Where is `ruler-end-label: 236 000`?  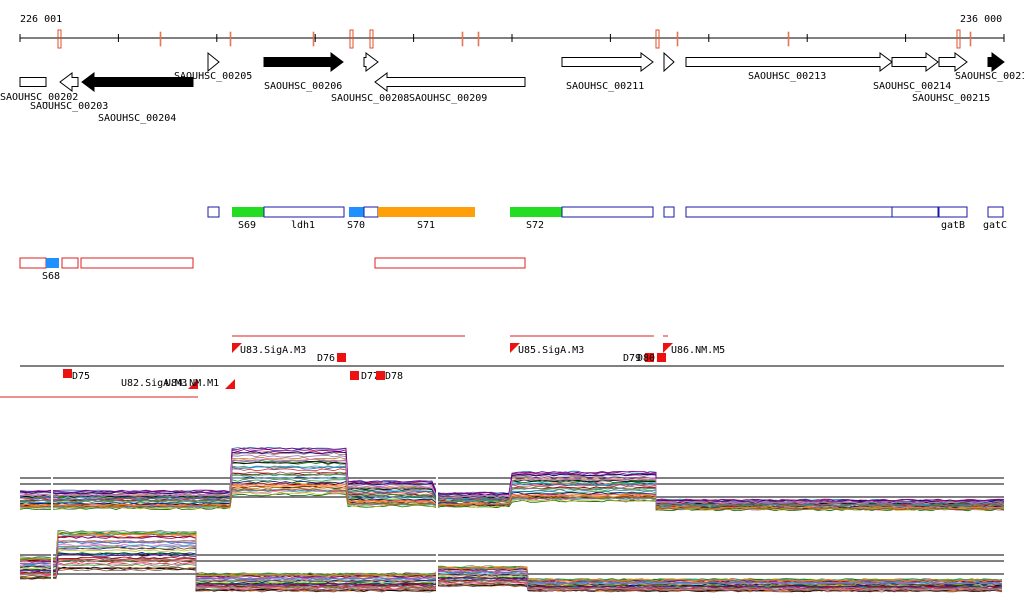
ruler-end-label: 236 000 is located at coordinates (981, 19).